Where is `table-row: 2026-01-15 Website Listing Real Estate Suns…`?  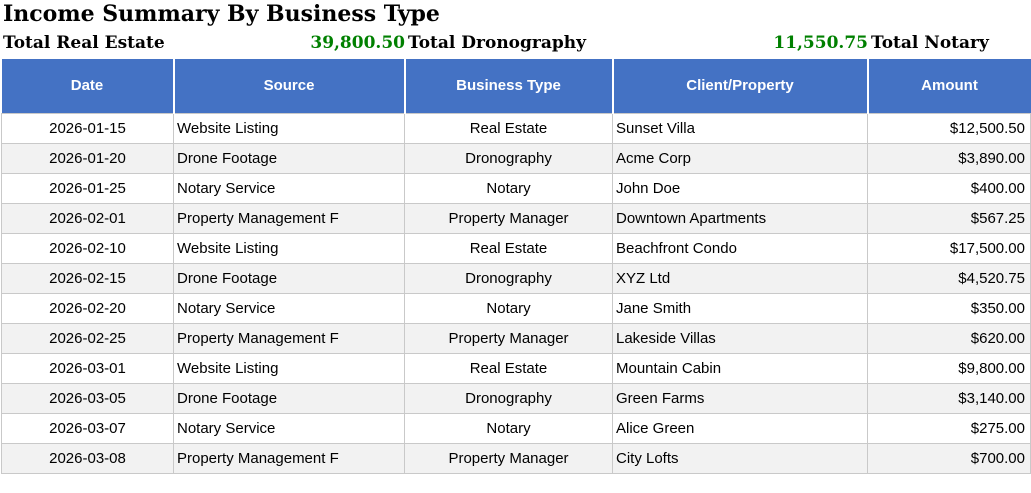 table-row: 2026-01-15 Website Listing Real Estate Suns… is located at coordinates (516, 128).